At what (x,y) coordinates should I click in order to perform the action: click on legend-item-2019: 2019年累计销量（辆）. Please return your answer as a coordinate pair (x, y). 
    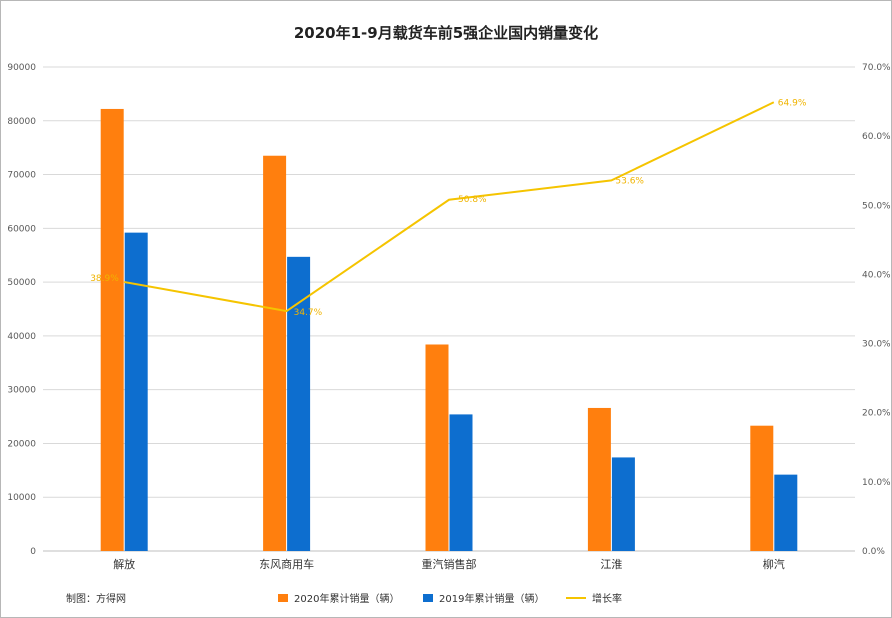
    Looking at the image, I should click on (483, 597).